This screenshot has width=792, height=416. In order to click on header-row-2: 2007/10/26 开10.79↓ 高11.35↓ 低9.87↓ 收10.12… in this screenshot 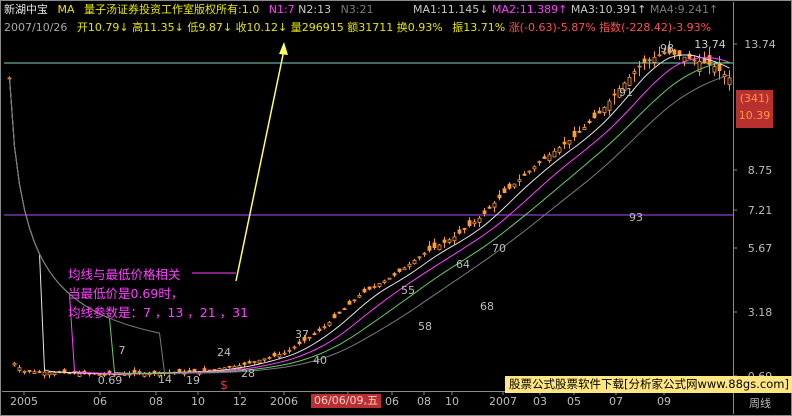, I will do `click(357, 28)`.